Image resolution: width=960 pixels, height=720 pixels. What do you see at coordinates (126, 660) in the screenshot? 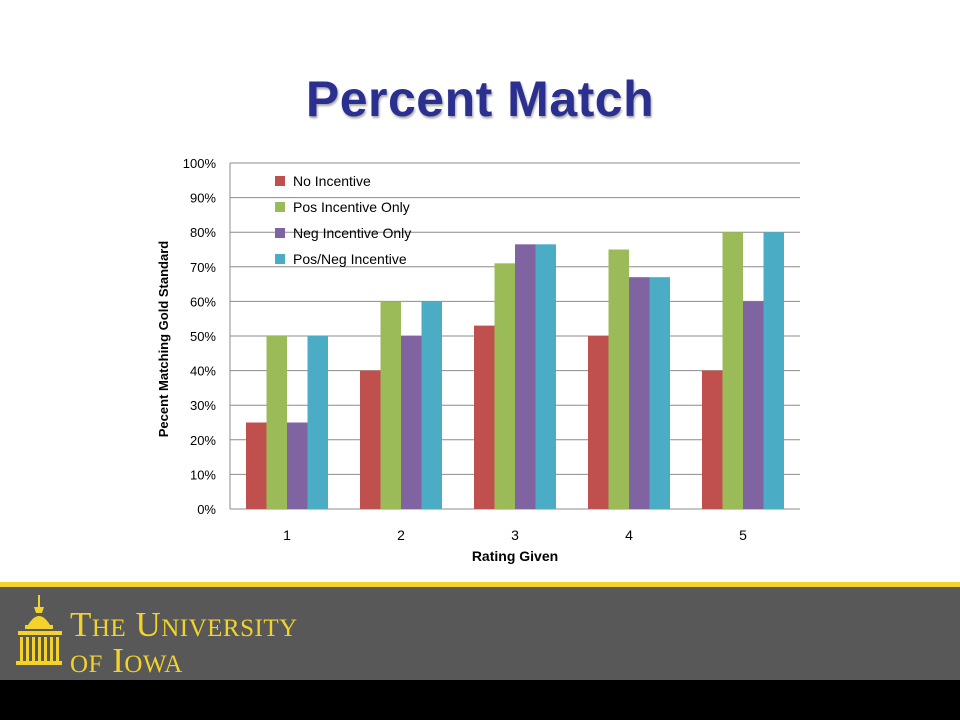
I see `university-name-line2: of Iowa` at bounding box center [126, 660].